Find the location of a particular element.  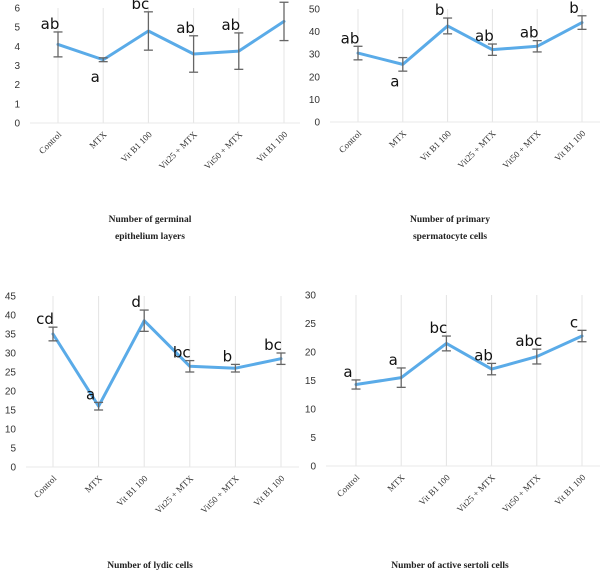

chart-title: Number of primary spermatocyte cells is located at coordinates (450, 229).